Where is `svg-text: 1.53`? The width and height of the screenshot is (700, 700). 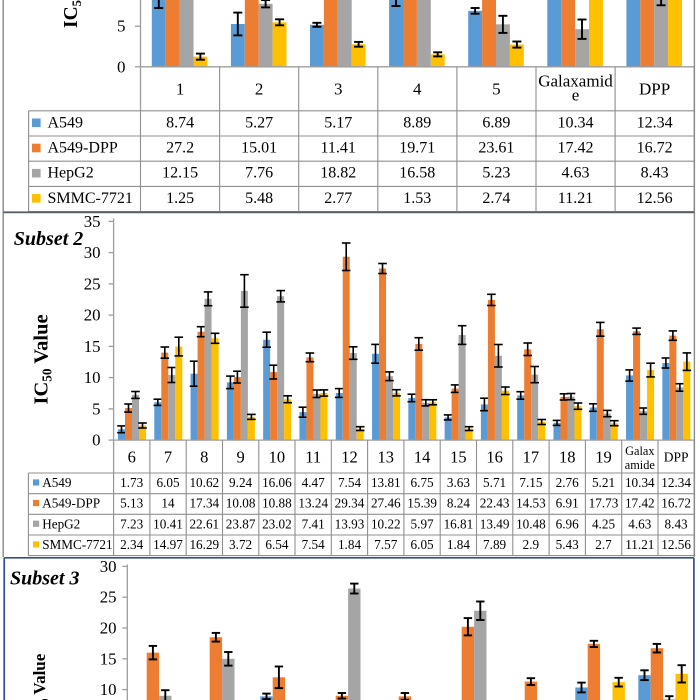 svg-text: 1.53 is located at coordinates (417, 198).